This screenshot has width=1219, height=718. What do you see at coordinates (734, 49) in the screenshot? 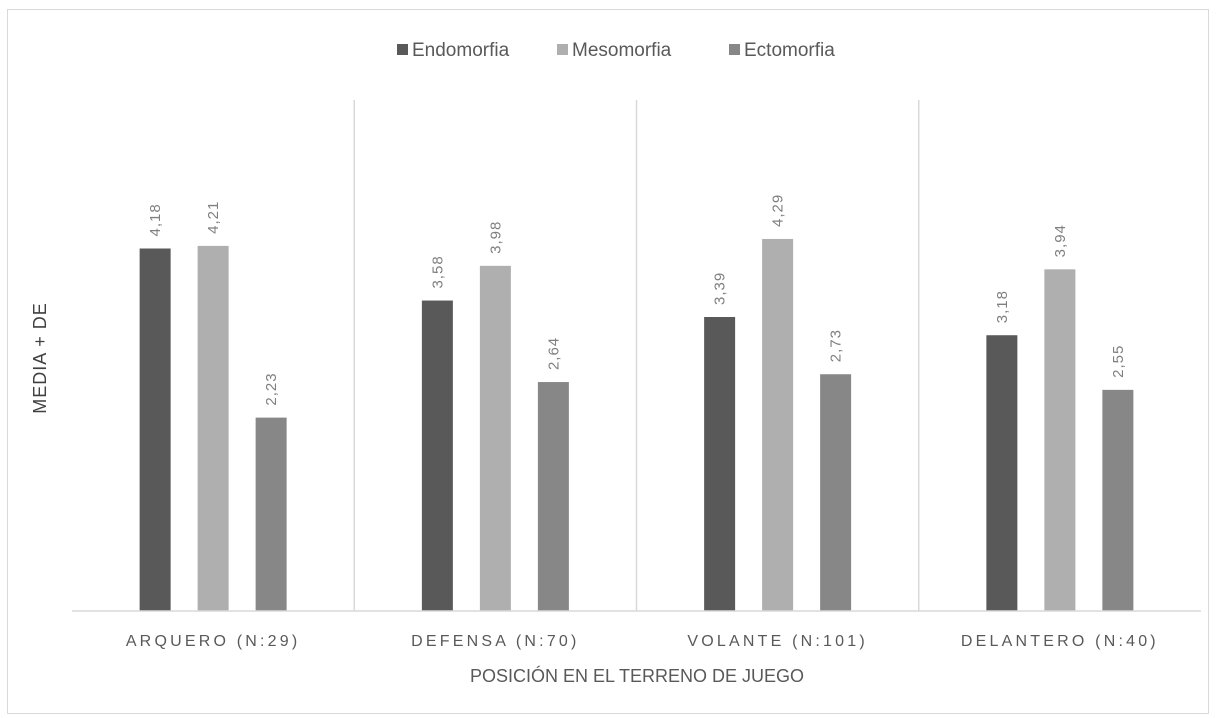
I see `legend-swatch-ectomorfia` at bounding box center [734, 49].